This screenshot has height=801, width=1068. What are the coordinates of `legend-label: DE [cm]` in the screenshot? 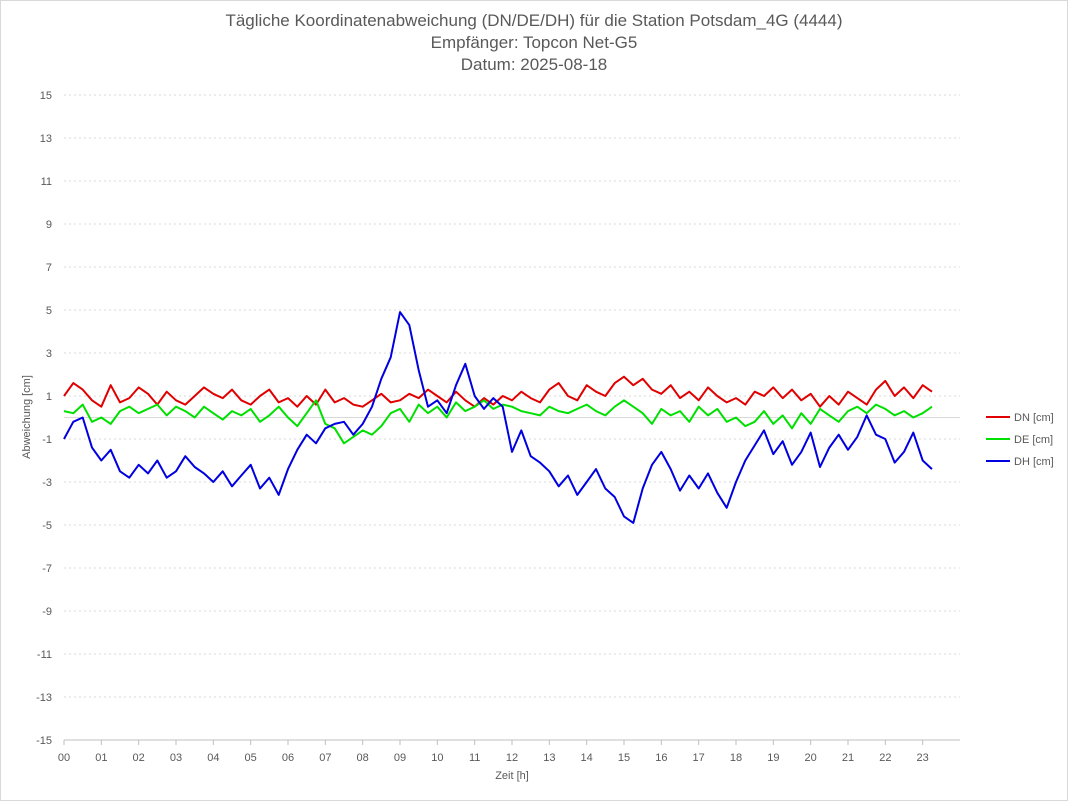 It's located at (1033, 440).